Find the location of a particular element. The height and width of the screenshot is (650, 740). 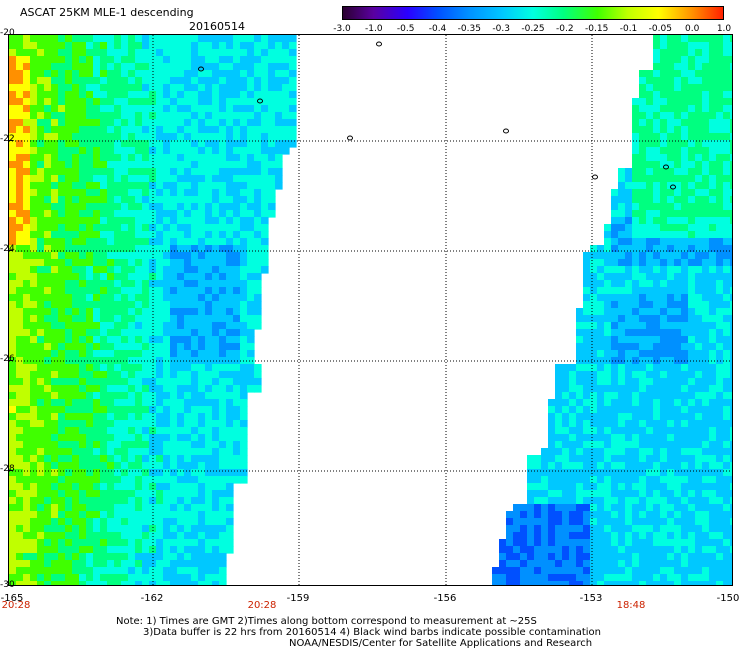

island-outline is located at coordinates (260, 101).